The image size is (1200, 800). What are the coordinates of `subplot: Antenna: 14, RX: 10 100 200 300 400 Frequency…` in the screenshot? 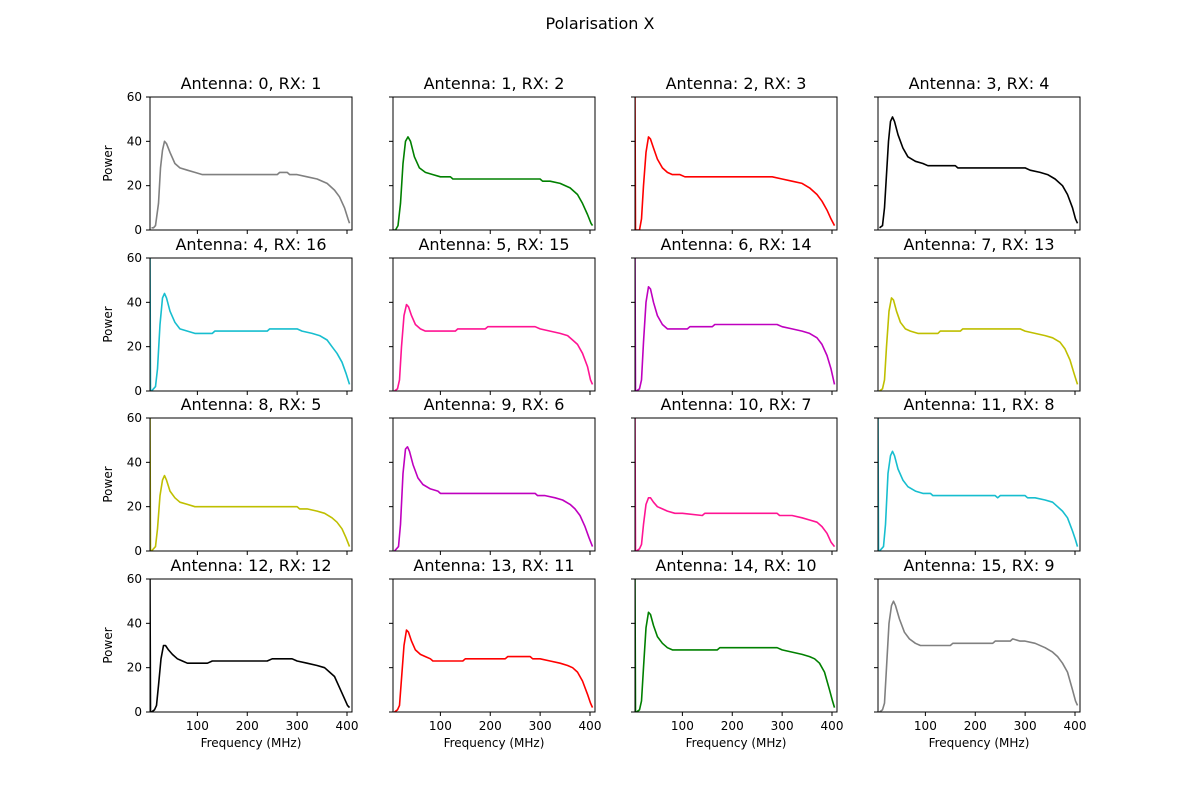 It's located at (737, 653).